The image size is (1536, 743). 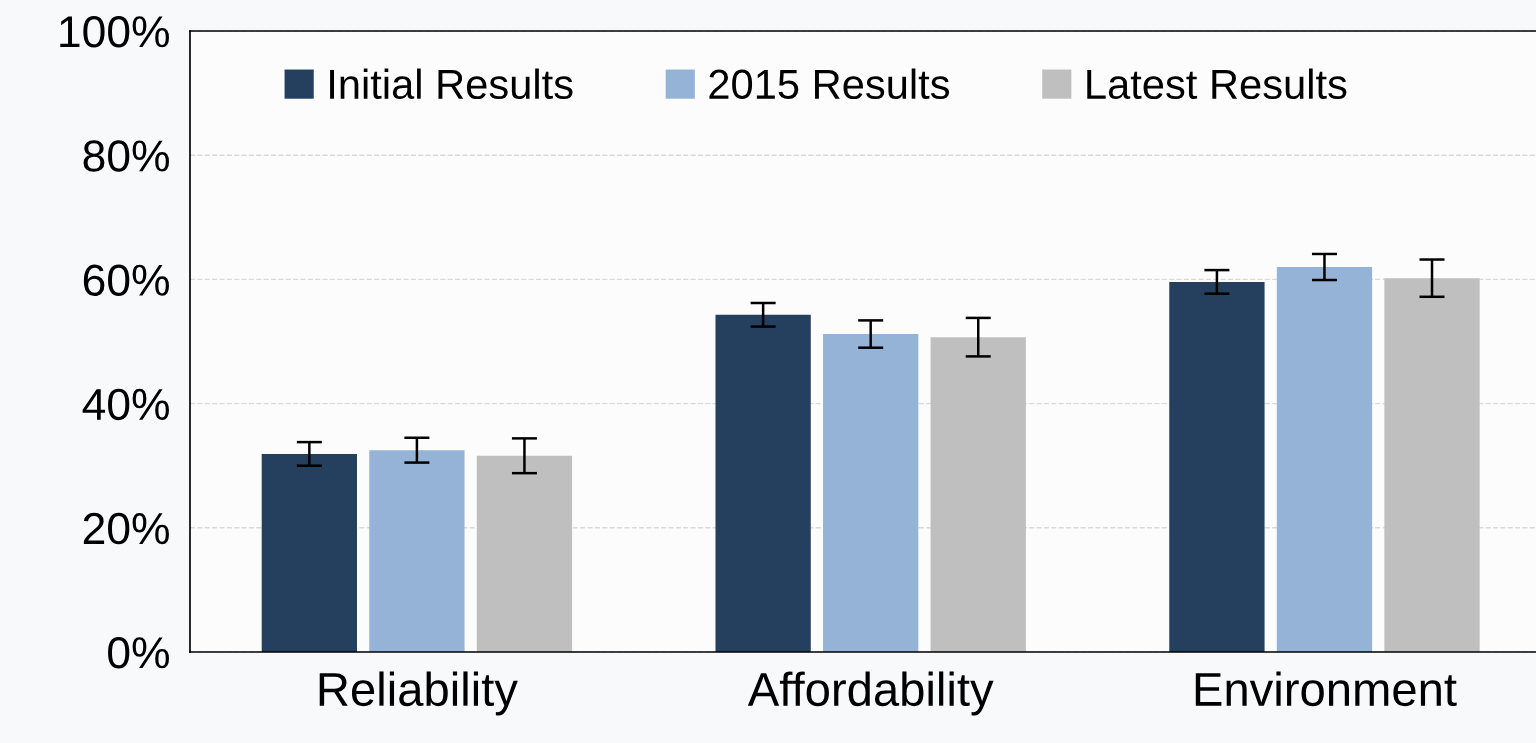 I want to click on legend-label: Initial Results, so click(x=451, y=84).